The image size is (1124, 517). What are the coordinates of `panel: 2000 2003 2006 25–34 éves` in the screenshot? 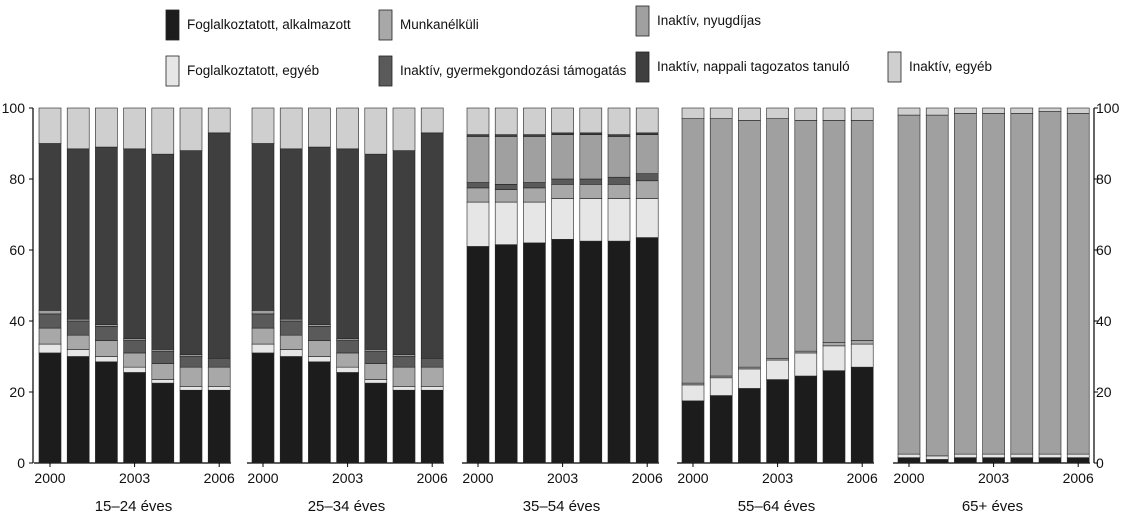 It's located at (347, 311).